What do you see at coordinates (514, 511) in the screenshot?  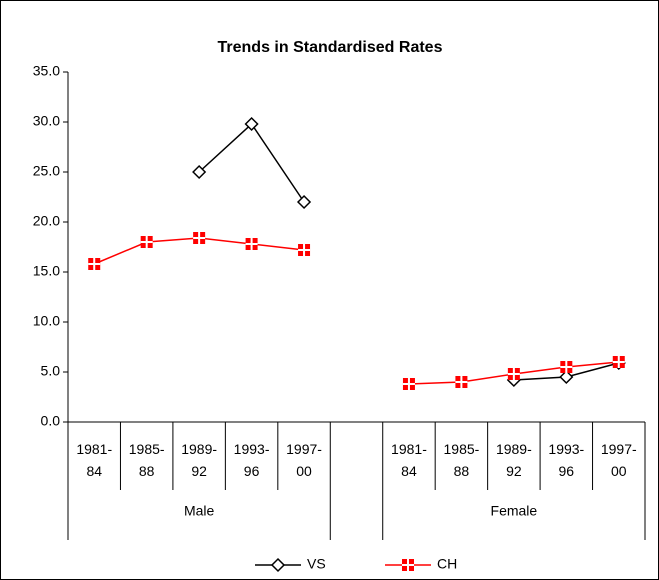 I see `group-label: Female` at bounding box center [514, 511].